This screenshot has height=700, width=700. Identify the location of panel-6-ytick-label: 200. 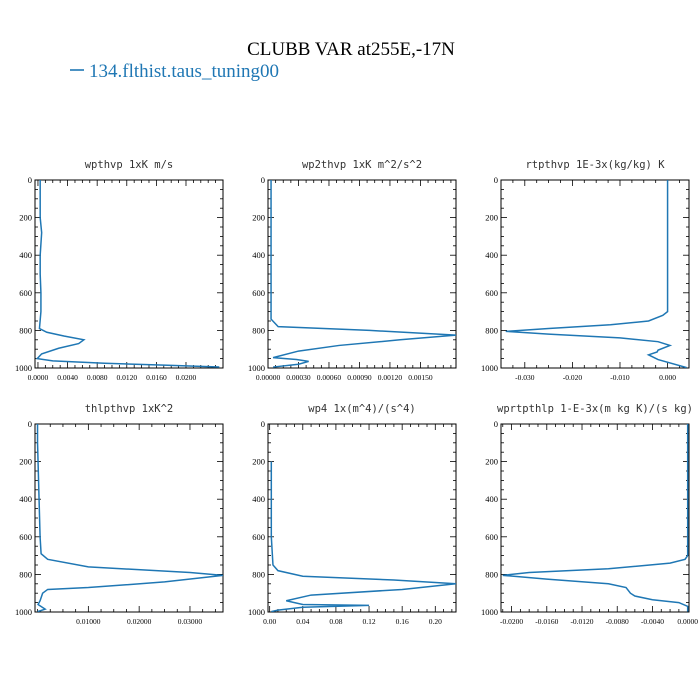
(491, 462).